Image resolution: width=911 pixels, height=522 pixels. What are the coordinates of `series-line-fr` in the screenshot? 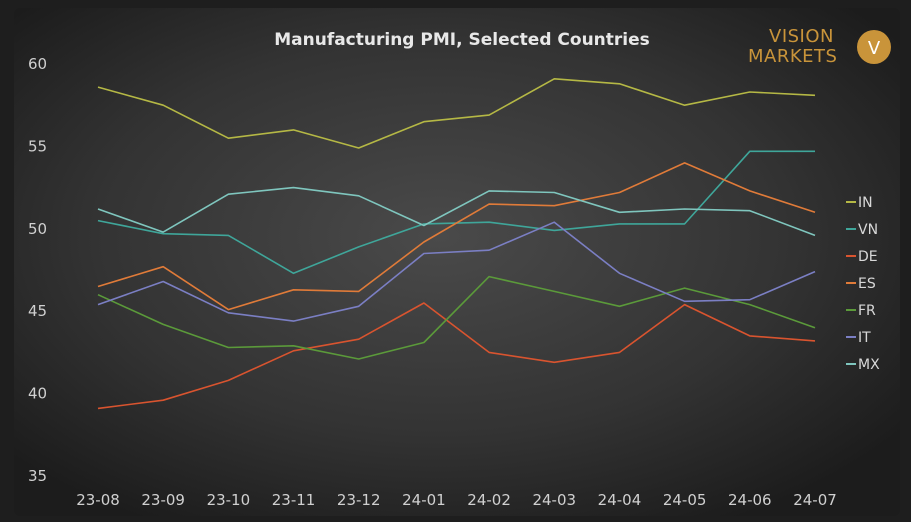 It's located at (456, 317).